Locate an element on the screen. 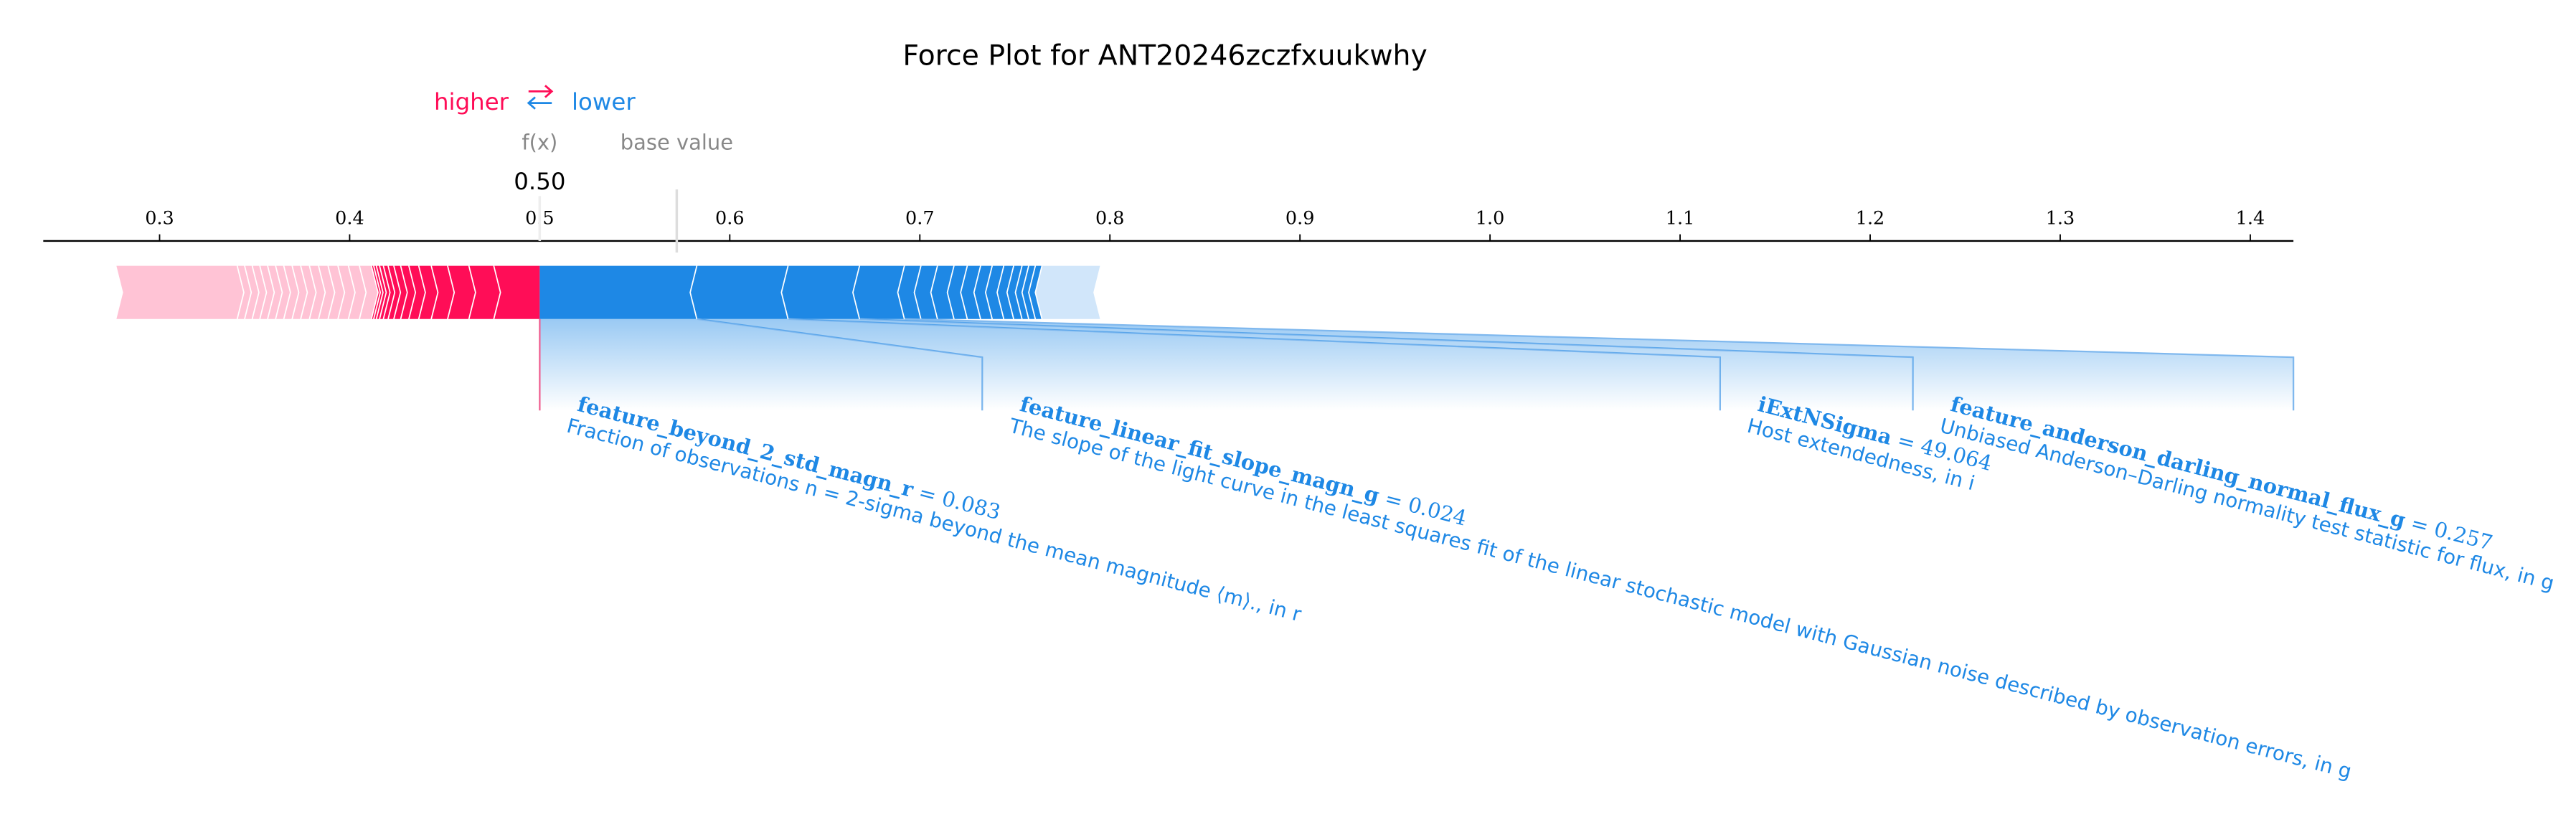 The height and width of the screenshot is (827, 2576). feature-name: feature_anderson_darling_normal_flux_g is located at coordinates (2178, 462).